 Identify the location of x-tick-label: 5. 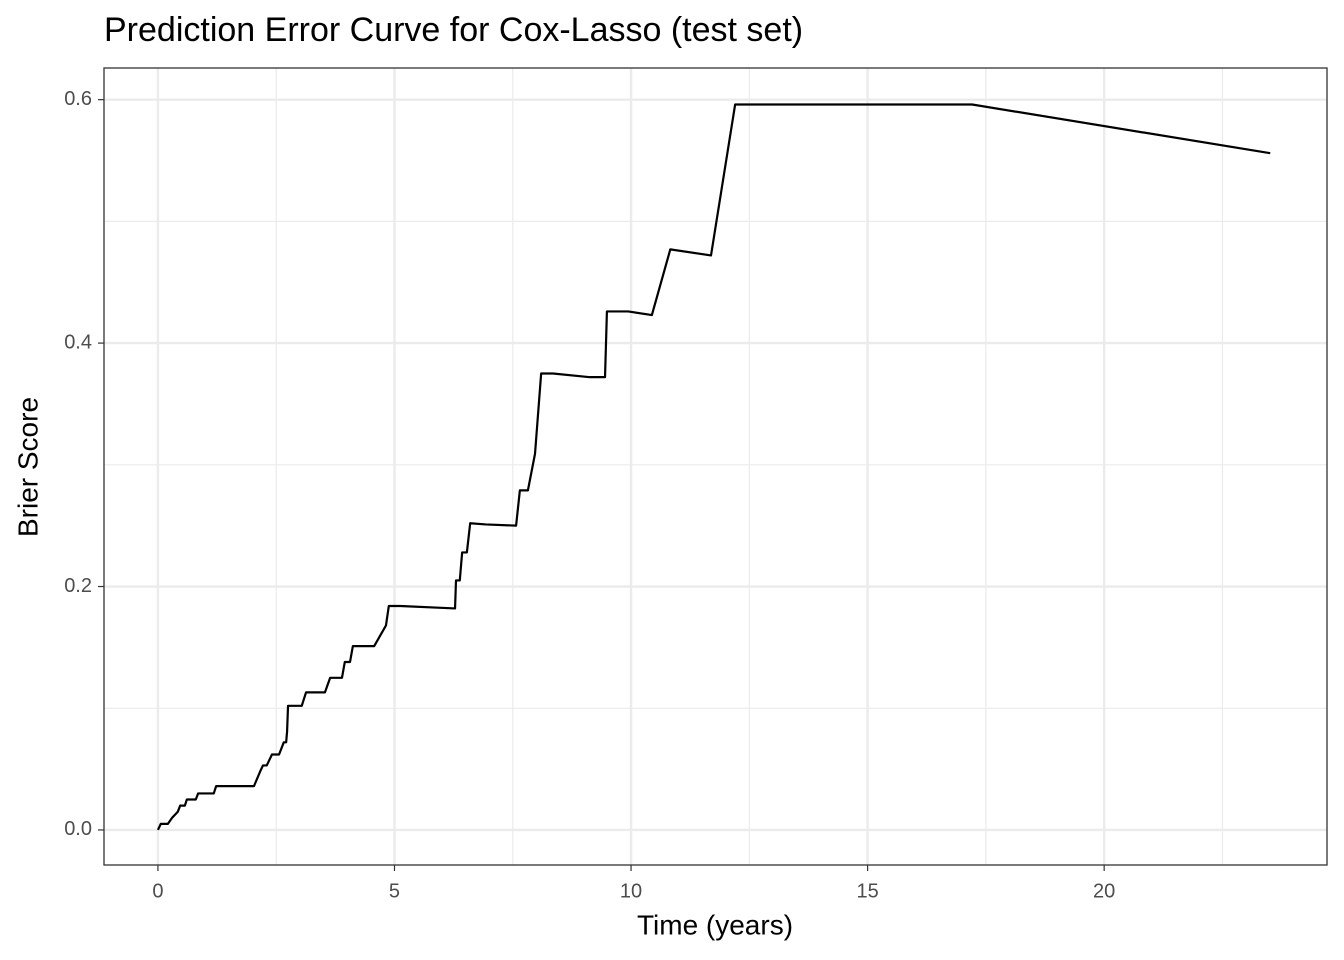
(394, 891).